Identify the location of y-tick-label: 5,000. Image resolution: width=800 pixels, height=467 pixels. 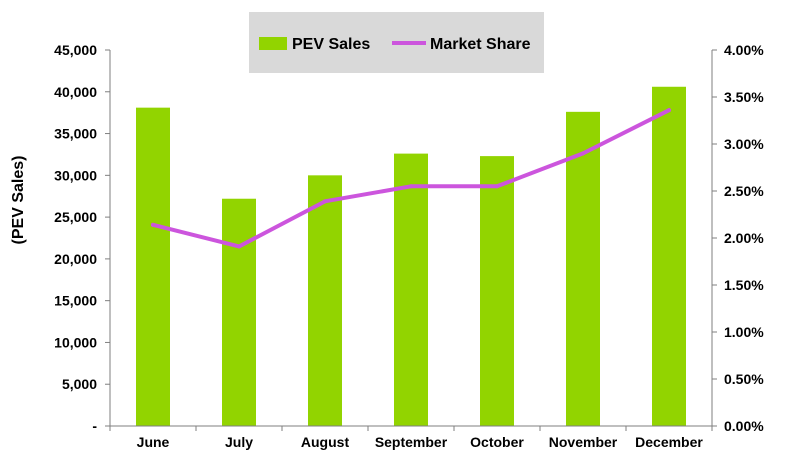
(79, 384).